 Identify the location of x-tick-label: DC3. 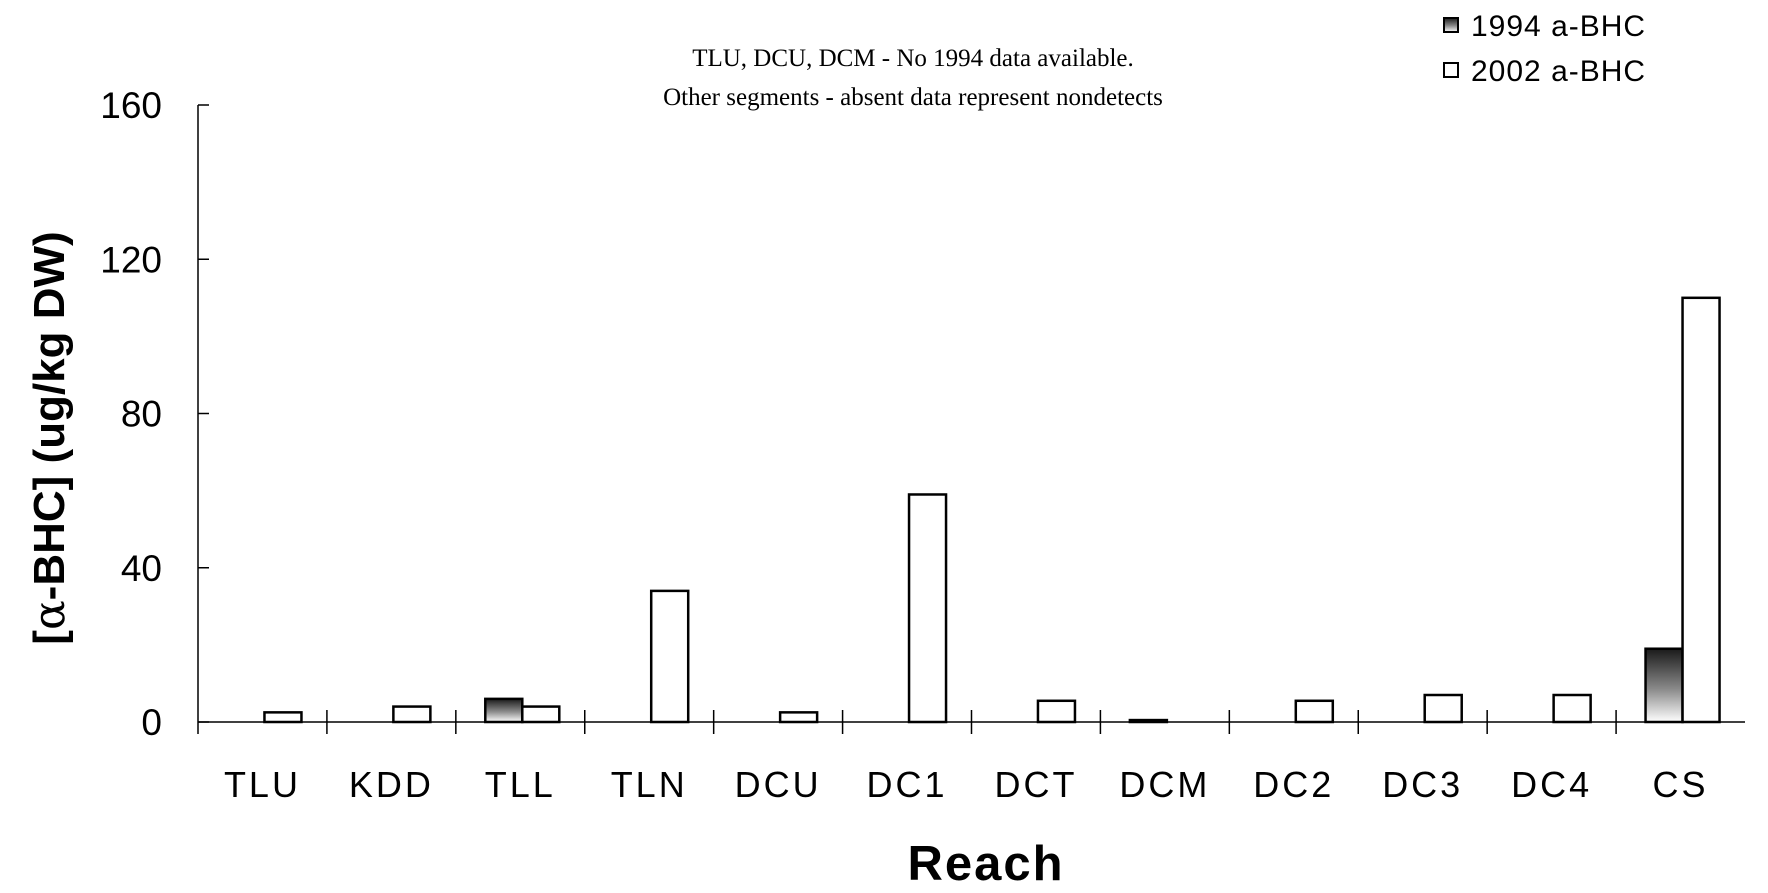
(1422, 784).